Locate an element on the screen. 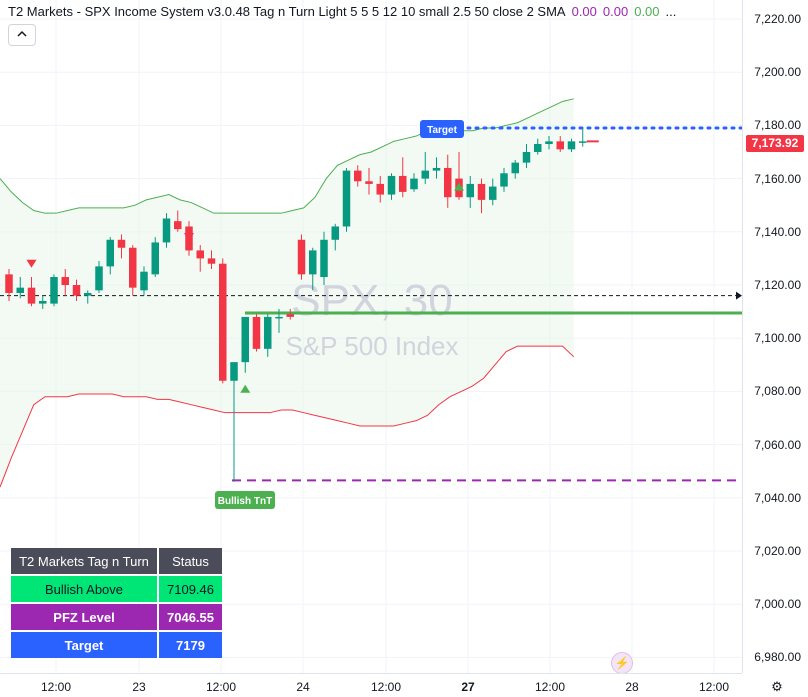 This screenshot has height=697, width=808. settings-icon: ⚙ is located at coordinates (777, 686).